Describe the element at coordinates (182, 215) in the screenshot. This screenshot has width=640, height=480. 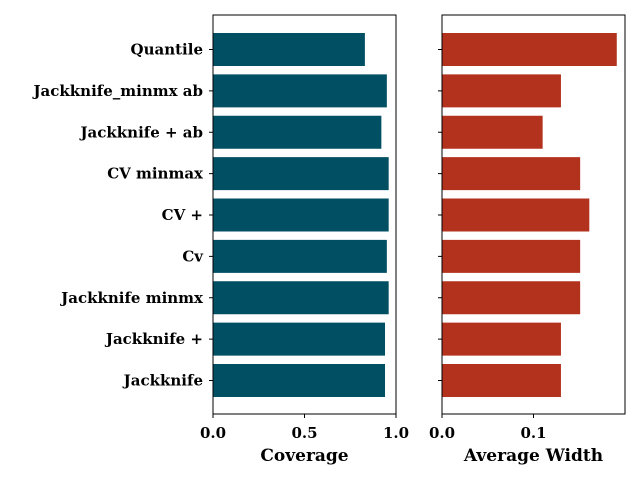
I see `category-label-cv: CV +` at that location.